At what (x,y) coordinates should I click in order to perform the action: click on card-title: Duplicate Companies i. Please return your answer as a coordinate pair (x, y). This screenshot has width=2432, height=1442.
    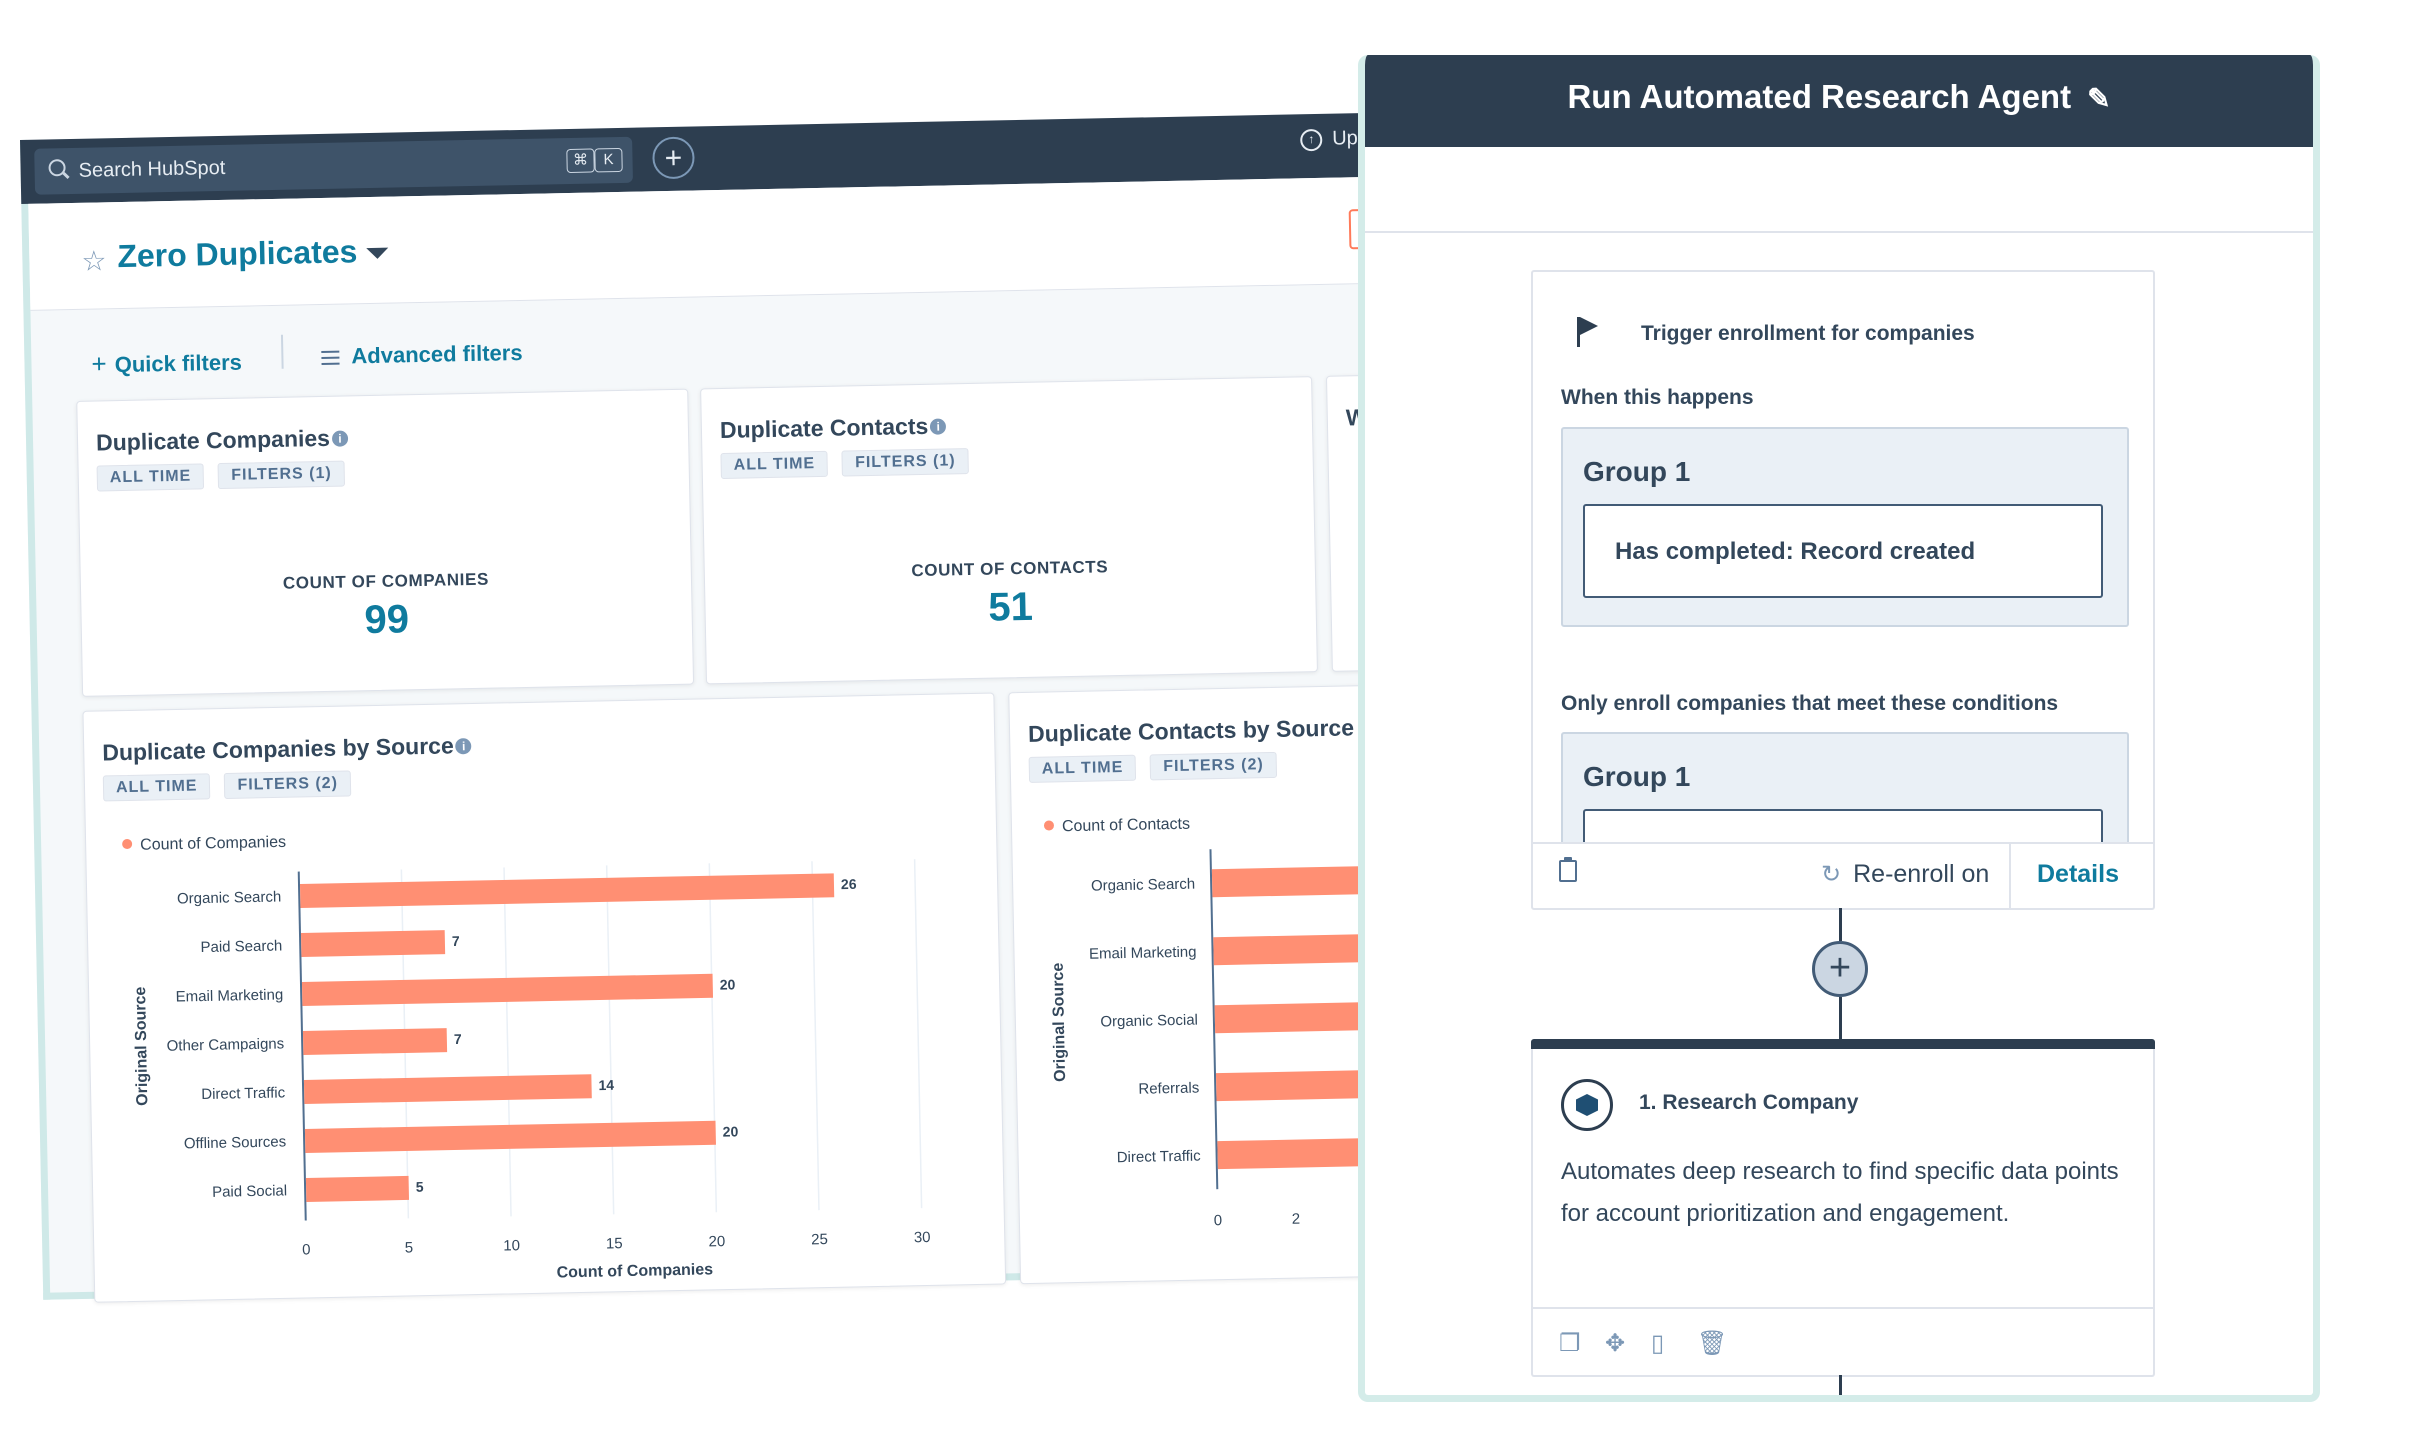
    Looking at the image, I should click on (222, 440).